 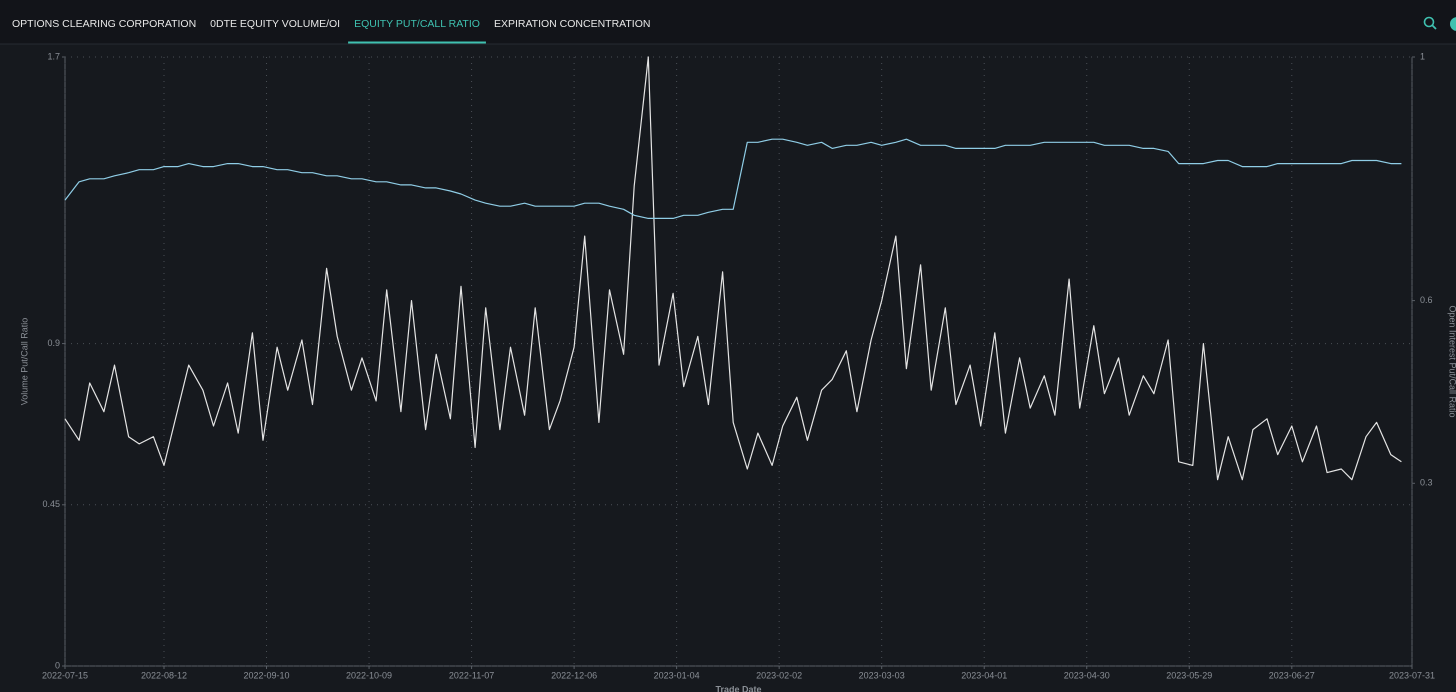 I want to click on y2-tick-label: 0.3, so click(x=1426, y=483).